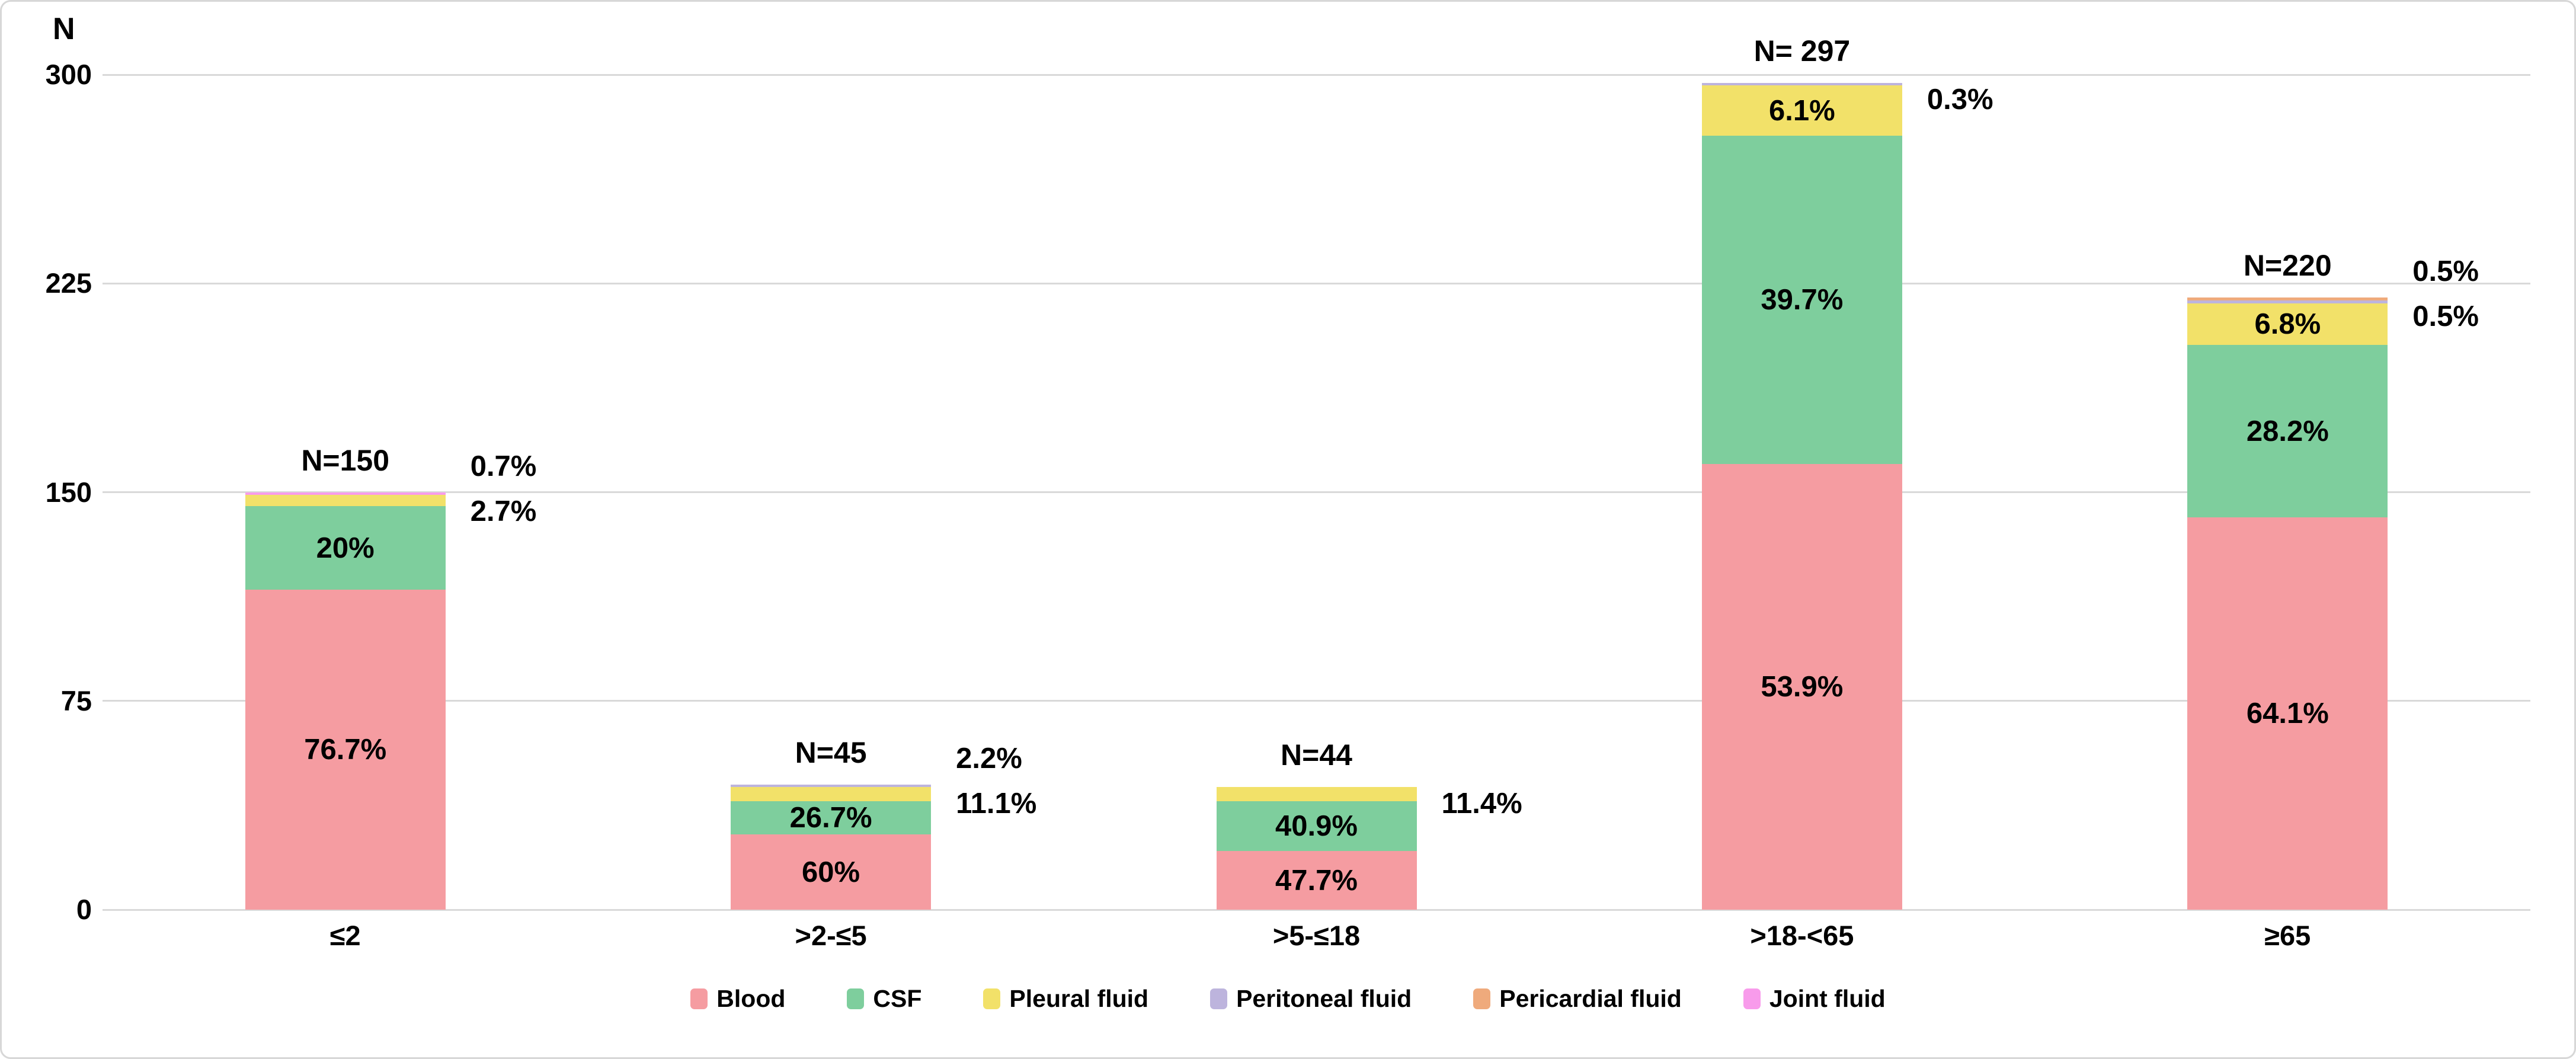  I want to click on segment-side-label-peritoneal-fluid: 2.2%, so click(989, 759).